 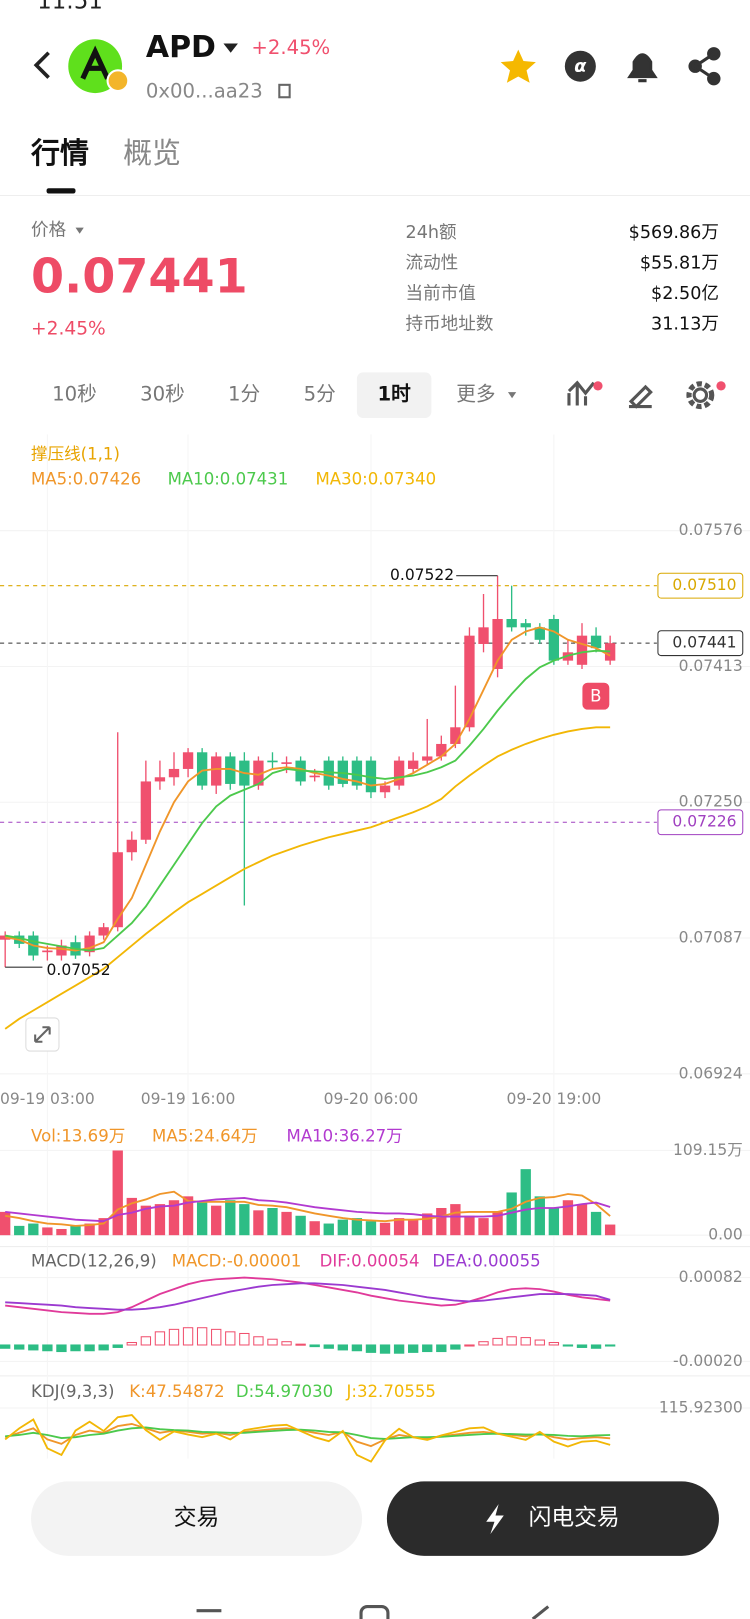 What do you see at coordinates (308, 1208) in the screenshot?
I see `indicator-line` at bounding box center [308, 1208].